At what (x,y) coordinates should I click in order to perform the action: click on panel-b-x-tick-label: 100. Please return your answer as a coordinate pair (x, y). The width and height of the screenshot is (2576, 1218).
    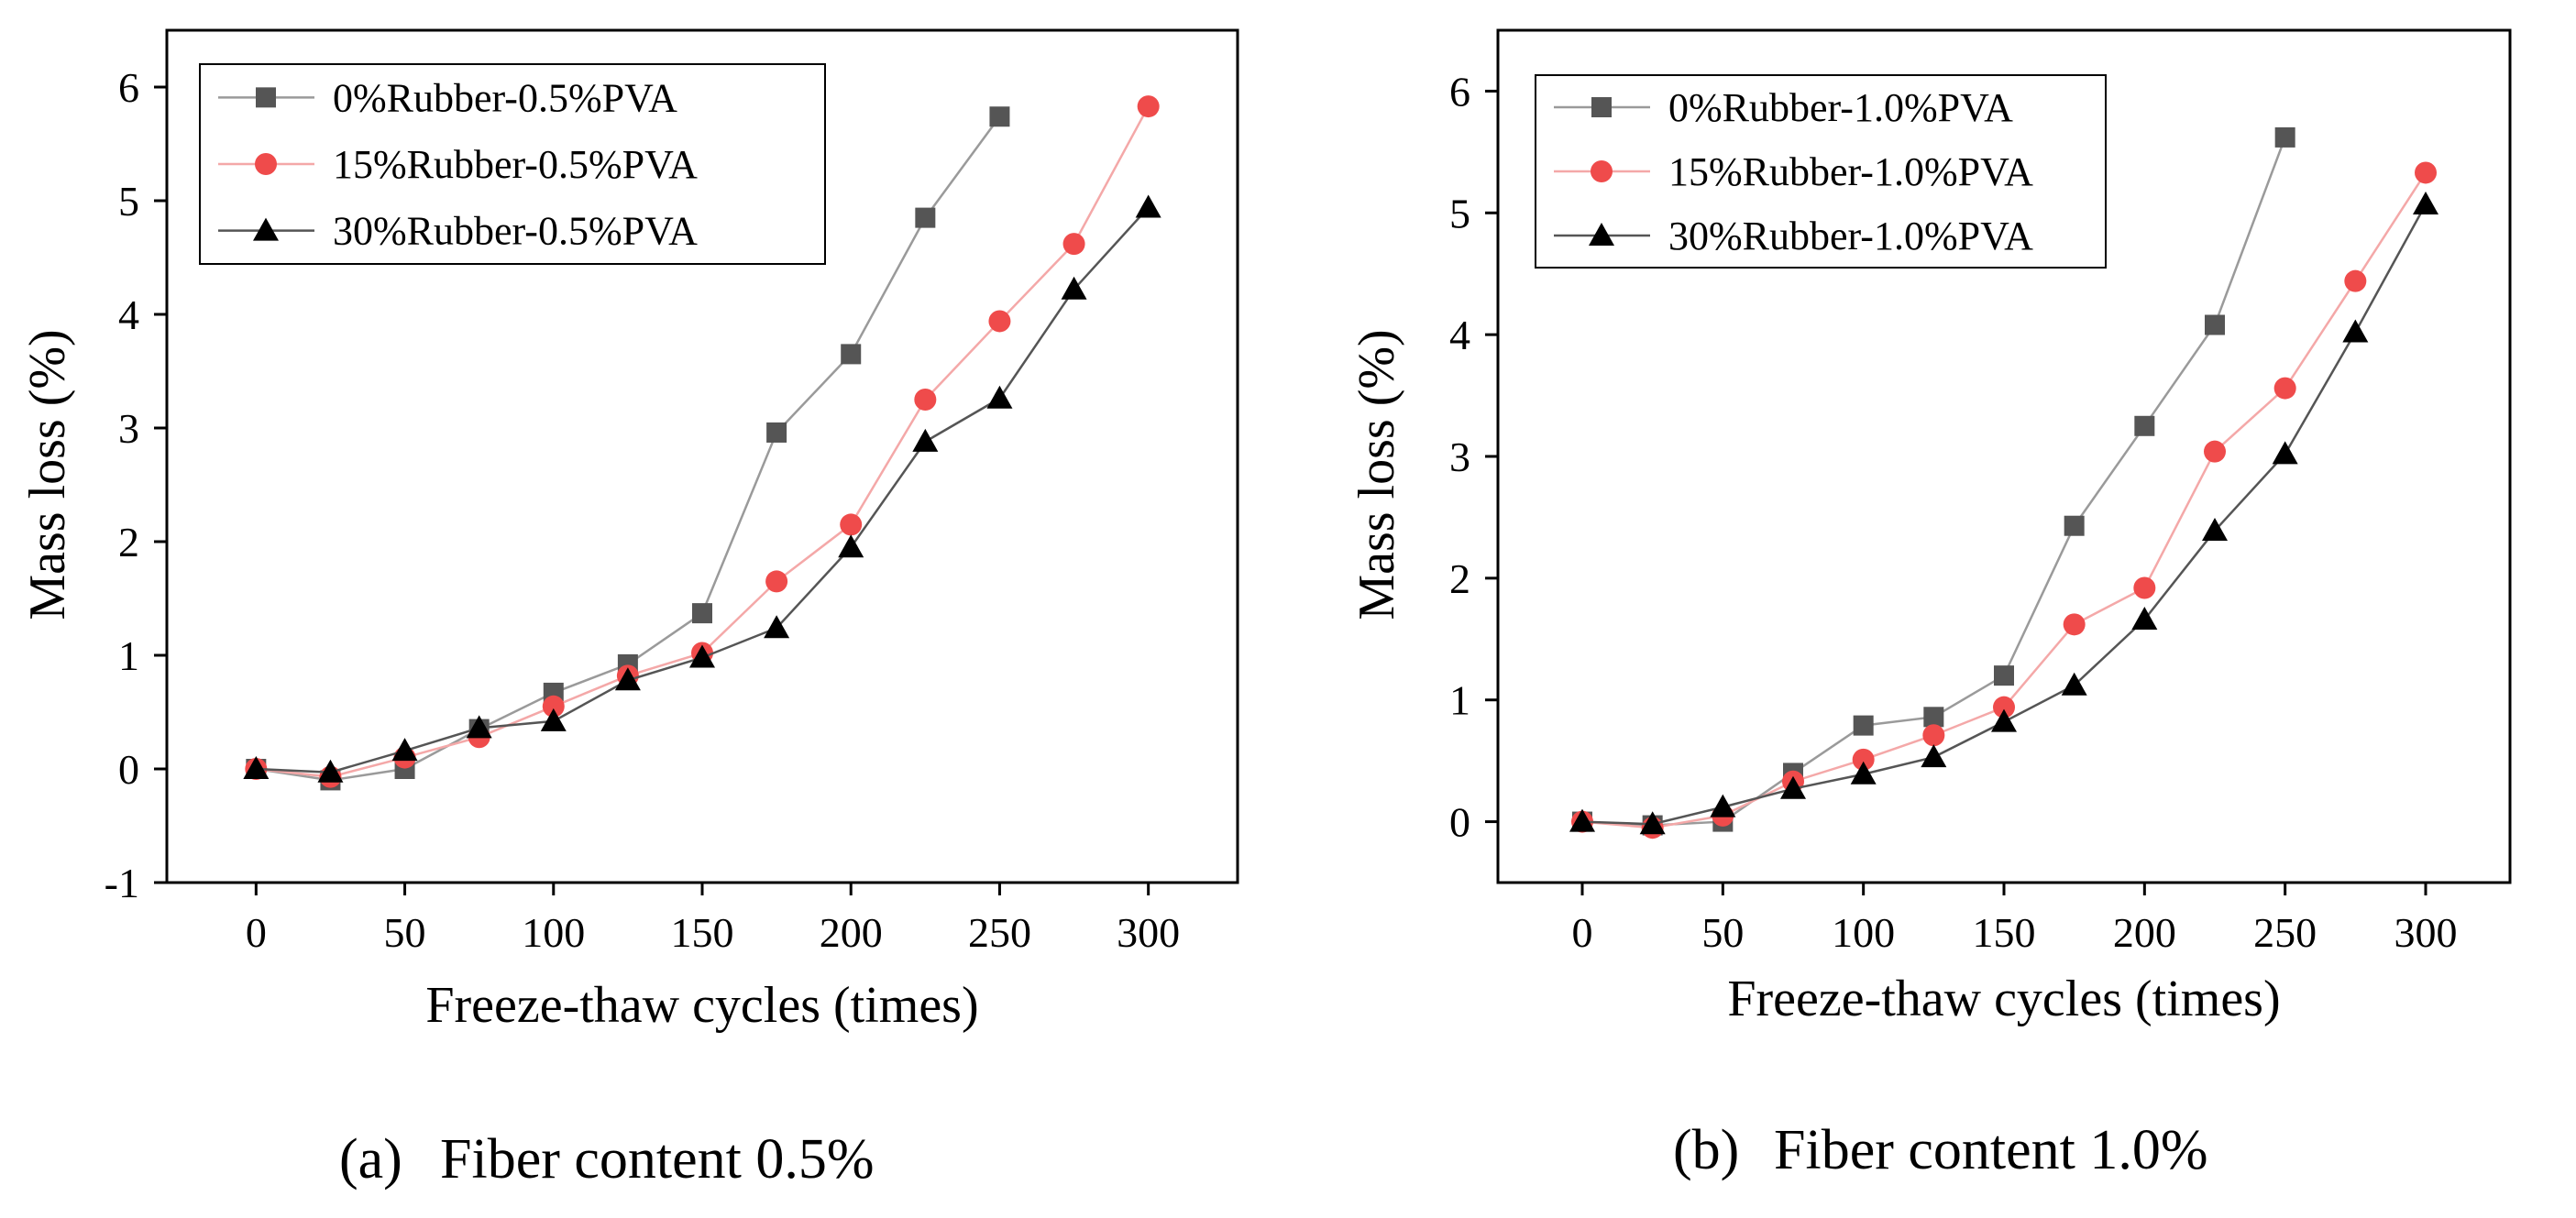
    Looking at the image, I should click on (1863, 932).